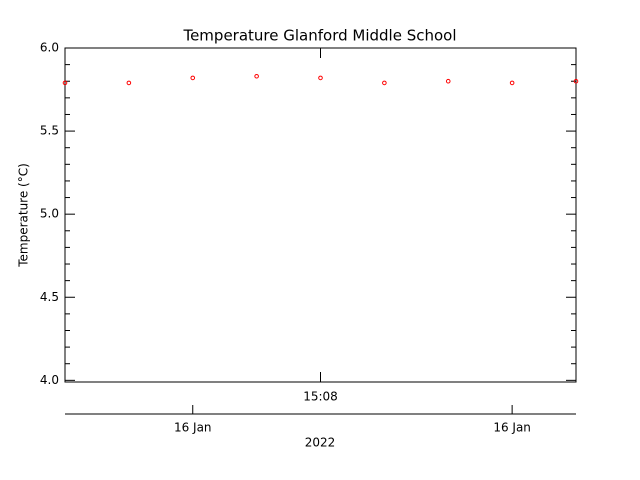 This screenshot has width=640, height=480. What do you see at coordinates (319, 36) in the screenshot?
I see `chart-title: Temperature Glanford Middle School` at bounding box center [319, 36].